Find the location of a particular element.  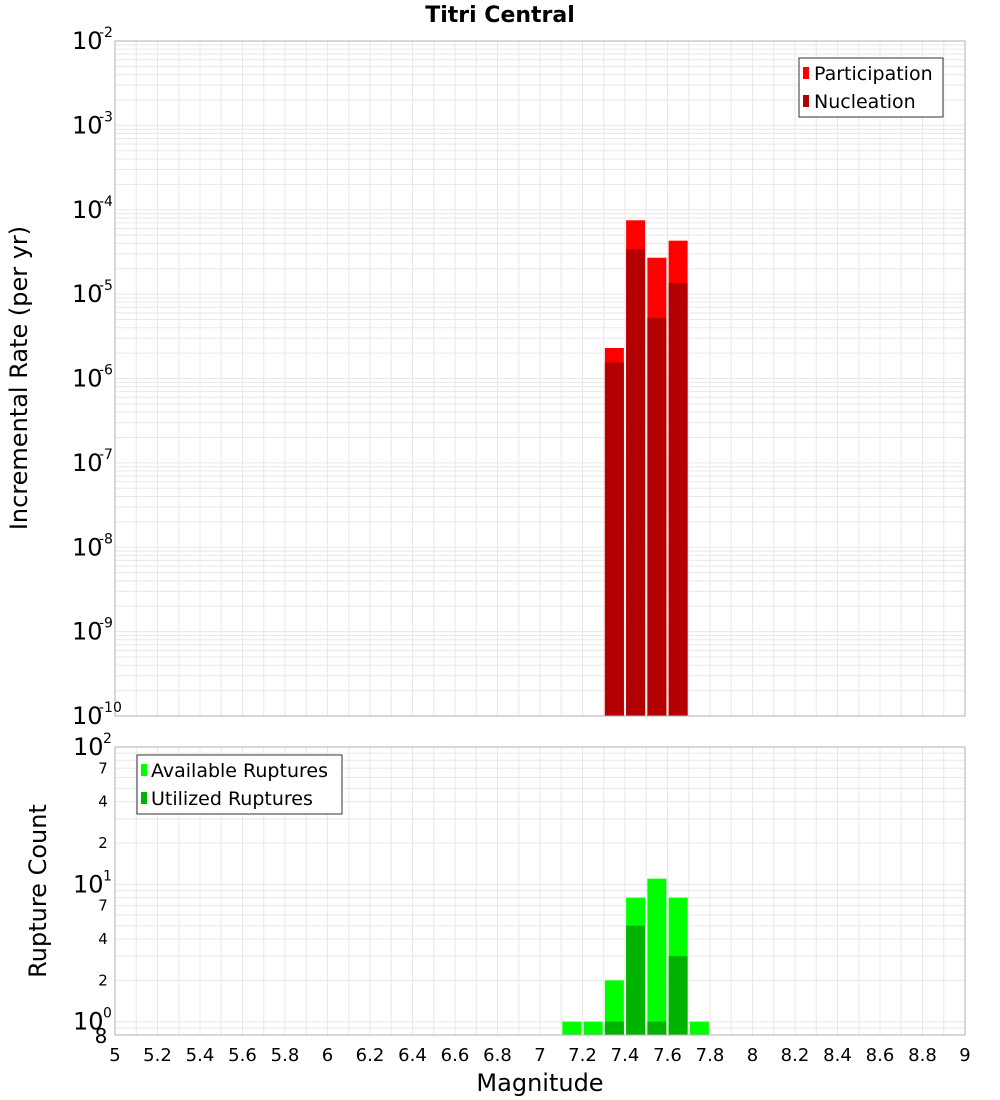

top-legend-box is located at coordinates (871, 87).